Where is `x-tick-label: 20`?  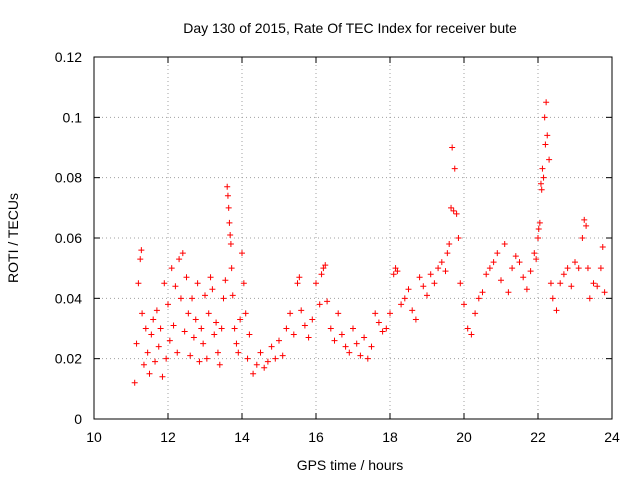 x-tick-label: 20 is located at coordinates (464, 437).